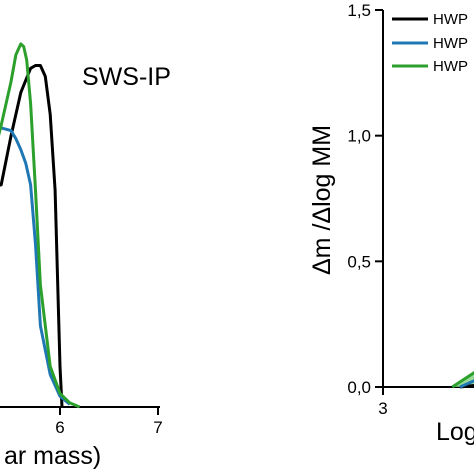 Image resolution: width=474 pixels, height=474 pixels. Describe the element at coordinates (52, 456) in the screenshot. I see `left-x-axis-label: ar mass)` at that location.